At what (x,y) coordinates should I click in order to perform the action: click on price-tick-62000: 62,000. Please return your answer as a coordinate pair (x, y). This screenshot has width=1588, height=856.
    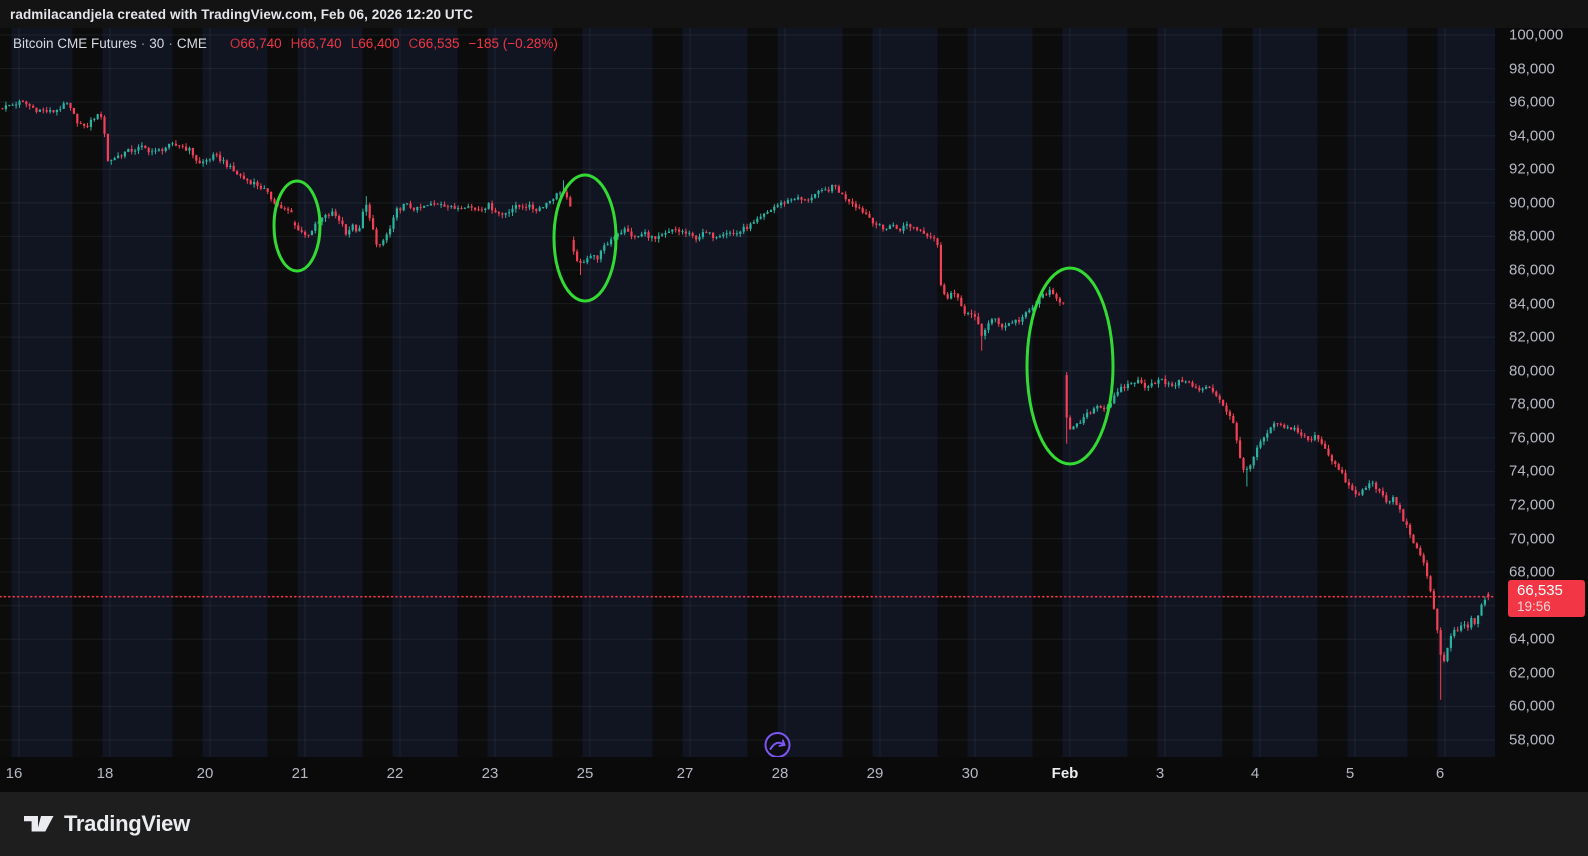
    Looking at the image, I should click on (1532, 673).